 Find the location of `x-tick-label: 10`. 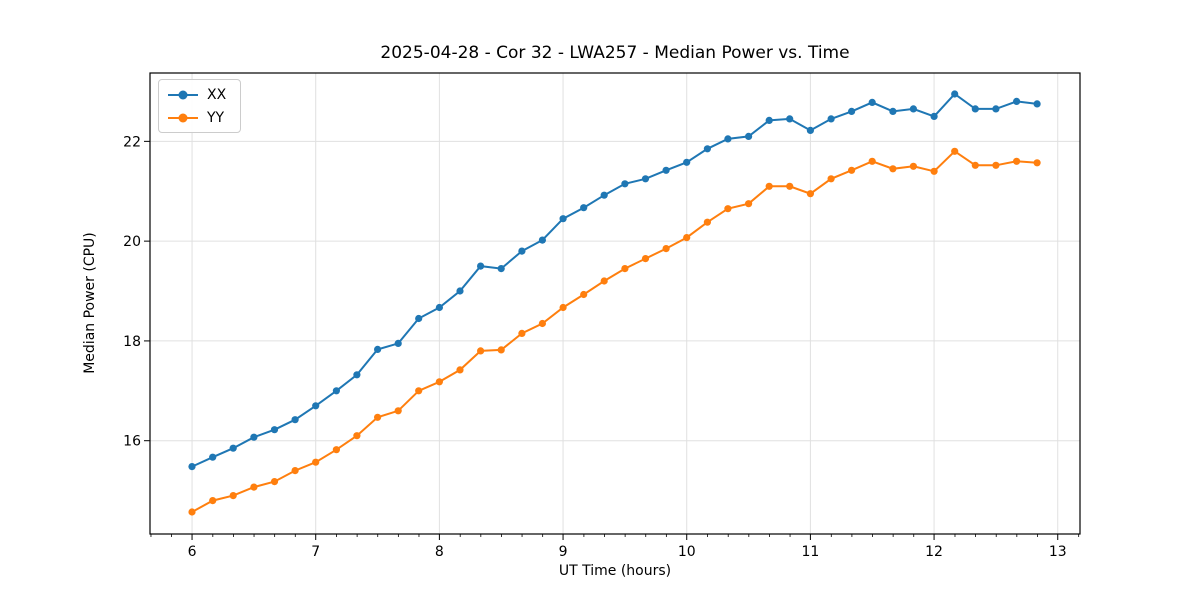

x-tick-label: 10 is located at coordinates (687, 552).